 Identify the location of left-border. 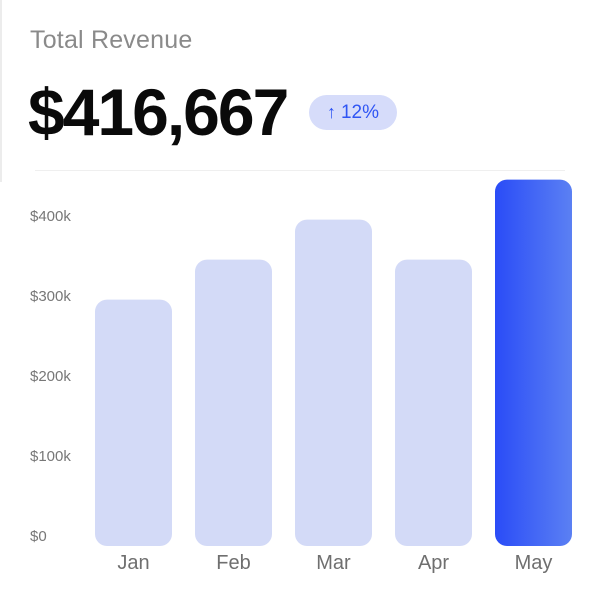
(1, 91).